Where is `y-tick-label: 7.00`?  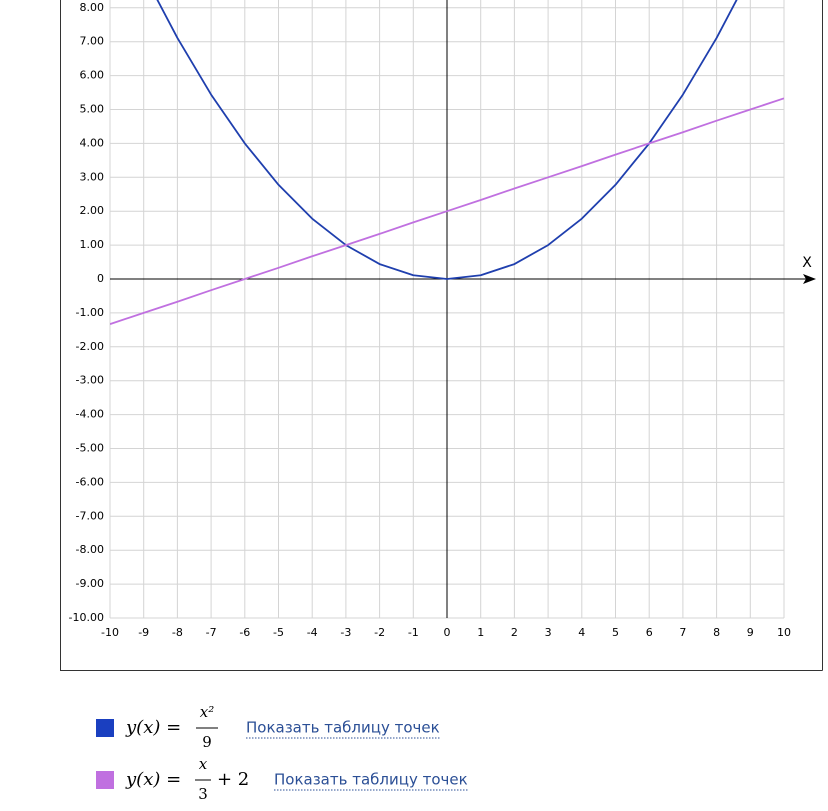 y-tick-label: 7.00 is located at coordinates (92, 41).